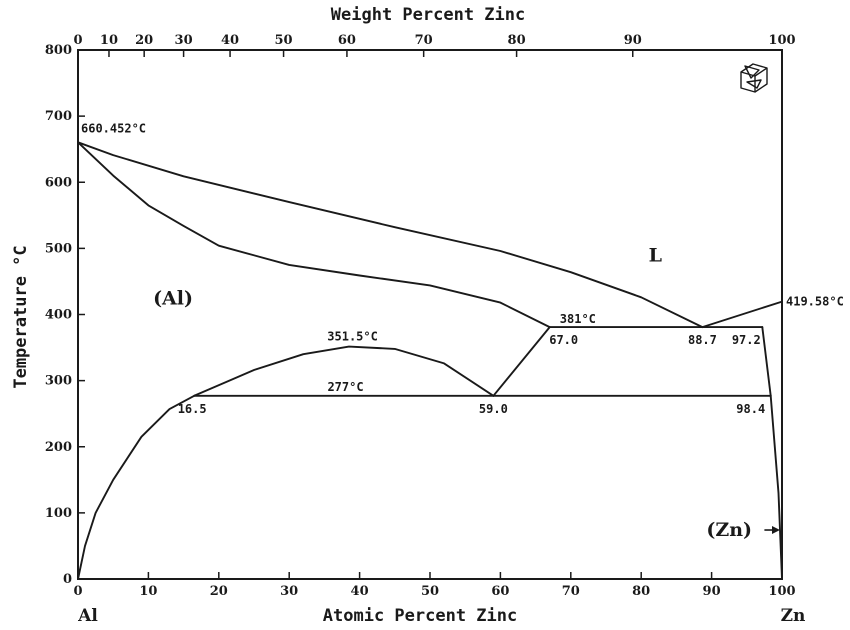 The image size is (850, 630). I want to click on x-tick-label: 100, so click(781, 591).